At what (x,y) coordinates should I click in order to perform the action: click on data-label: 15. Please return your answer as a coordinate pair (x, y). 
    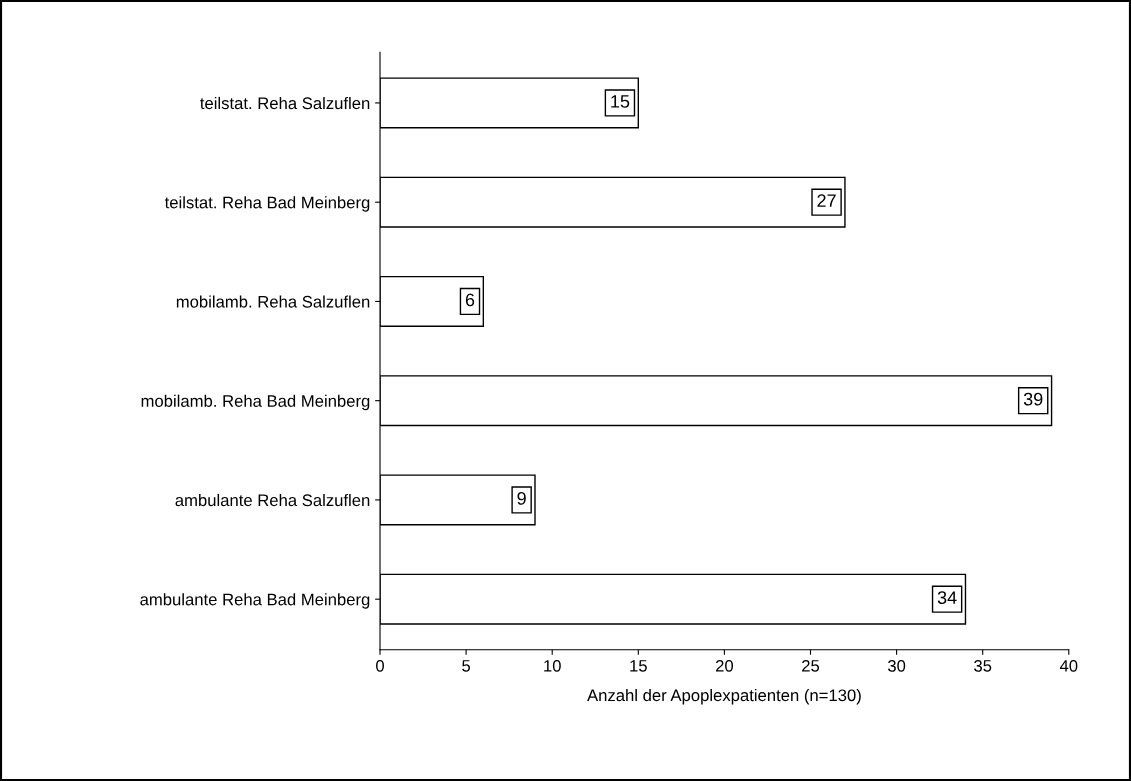
    Looking at the image, I should click on (620, 101).